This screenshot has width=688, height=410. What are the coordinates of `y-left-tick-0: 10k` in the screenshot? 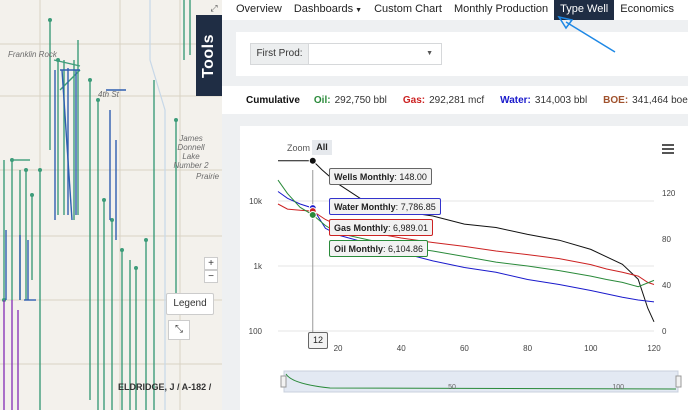 It's located at (256, 201).